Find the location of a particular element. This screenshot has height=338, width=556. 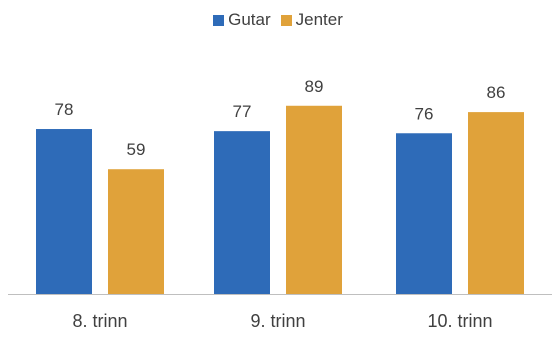

legend-item-gutar: Gutar is located at coordinates (242, 20).